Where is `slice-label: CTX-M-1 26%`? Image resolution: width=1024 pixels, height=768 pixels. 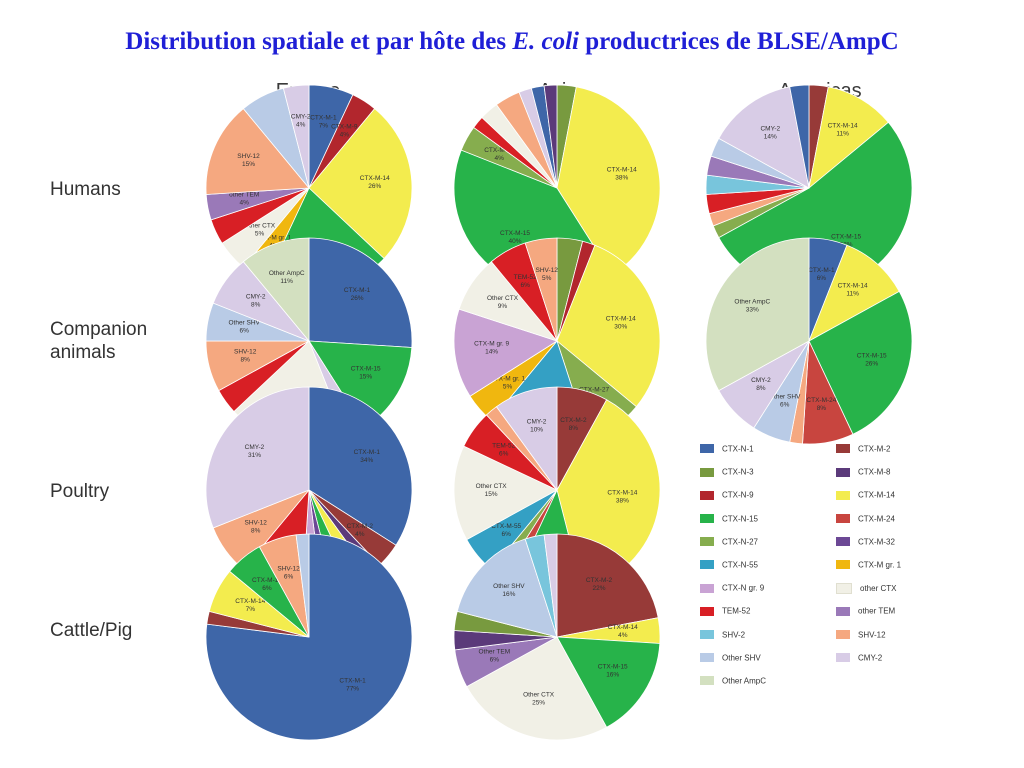 slice-label: CTX-M-1 26% is located at coordinates (357, 294).